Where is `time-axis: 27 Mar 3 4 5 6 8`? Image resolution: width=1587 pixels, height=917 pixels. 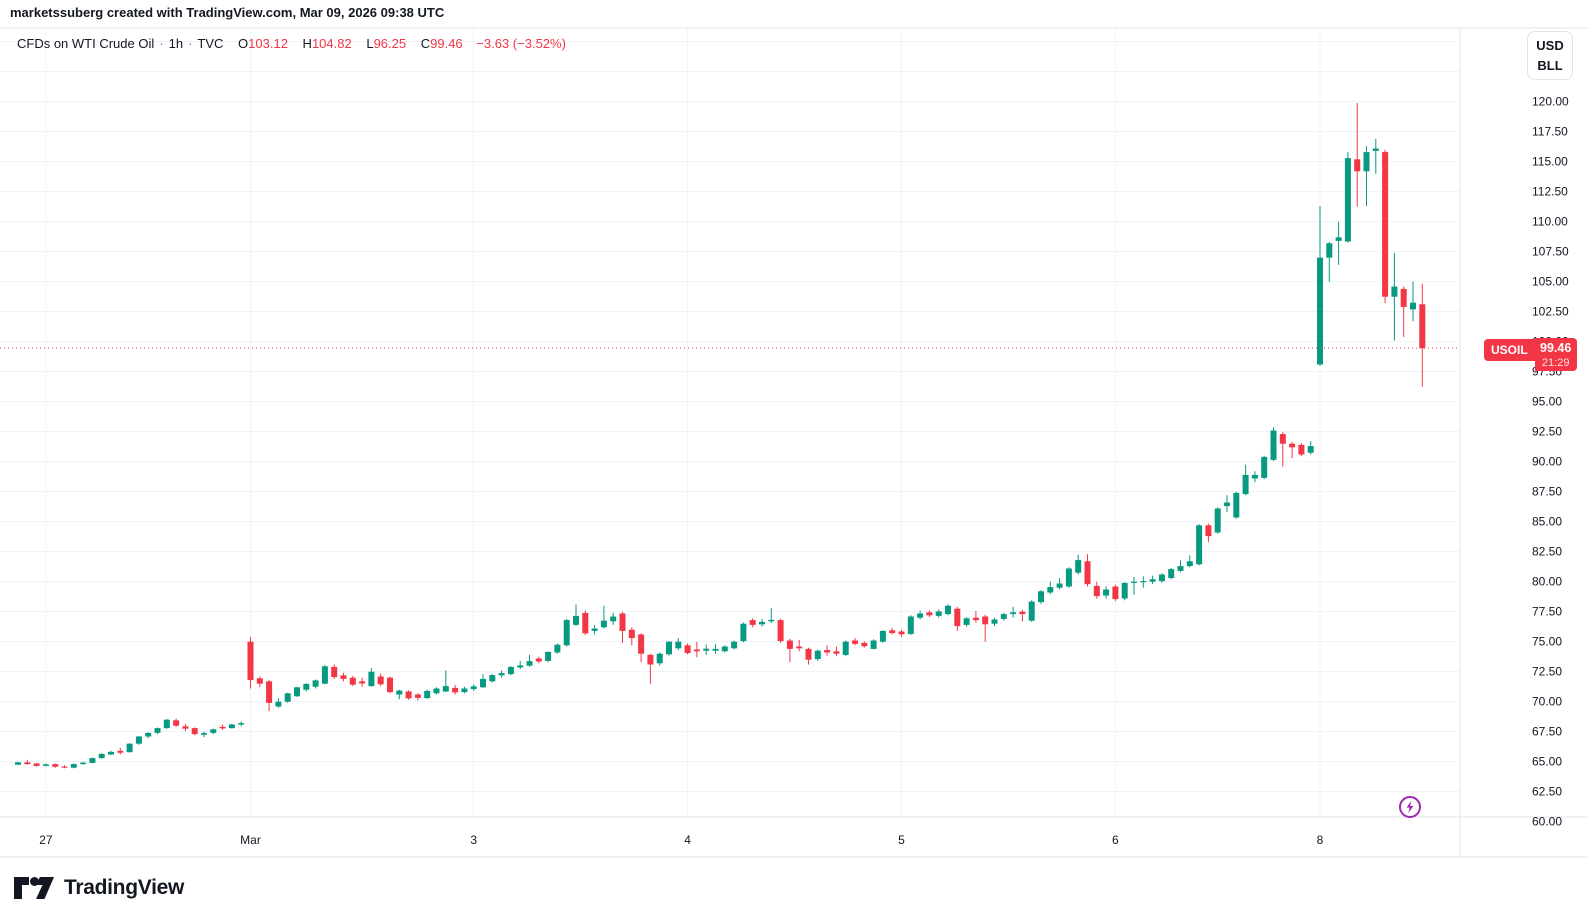 time-axis: 27 Mar 3 4 5 6 8 is located at coordinates (681, 840).